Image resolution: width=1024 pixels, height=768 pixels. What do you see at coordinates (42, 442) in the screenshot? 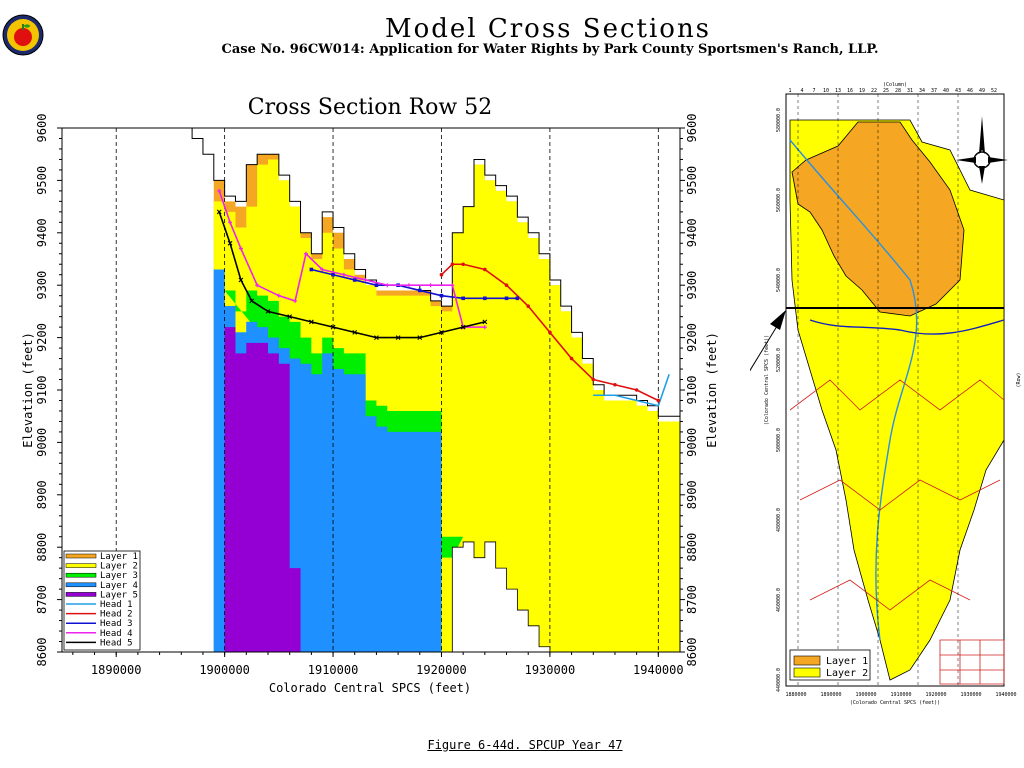
I see `y-tick-label-left-4: 9000` at bounding box center [42, 442].